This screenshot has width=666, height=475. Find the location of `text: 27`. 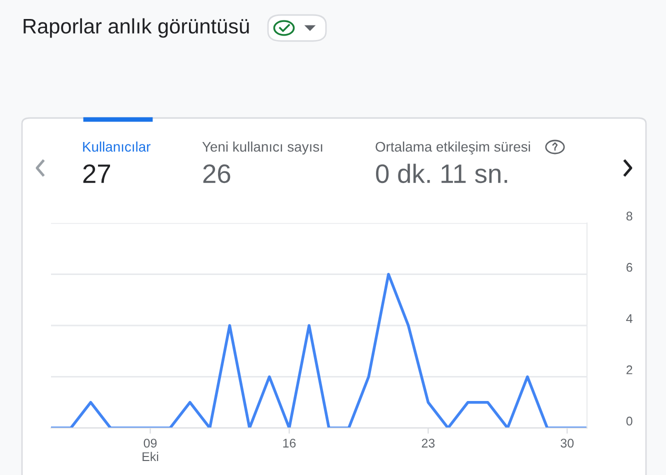

text: 27 is located at coordinates (96, 173).